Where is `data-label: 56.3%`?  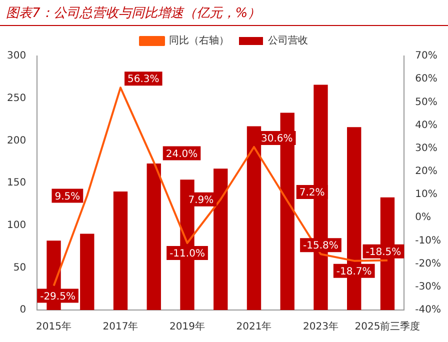 data-label: 56.3% is located at coordinates (144, 80).